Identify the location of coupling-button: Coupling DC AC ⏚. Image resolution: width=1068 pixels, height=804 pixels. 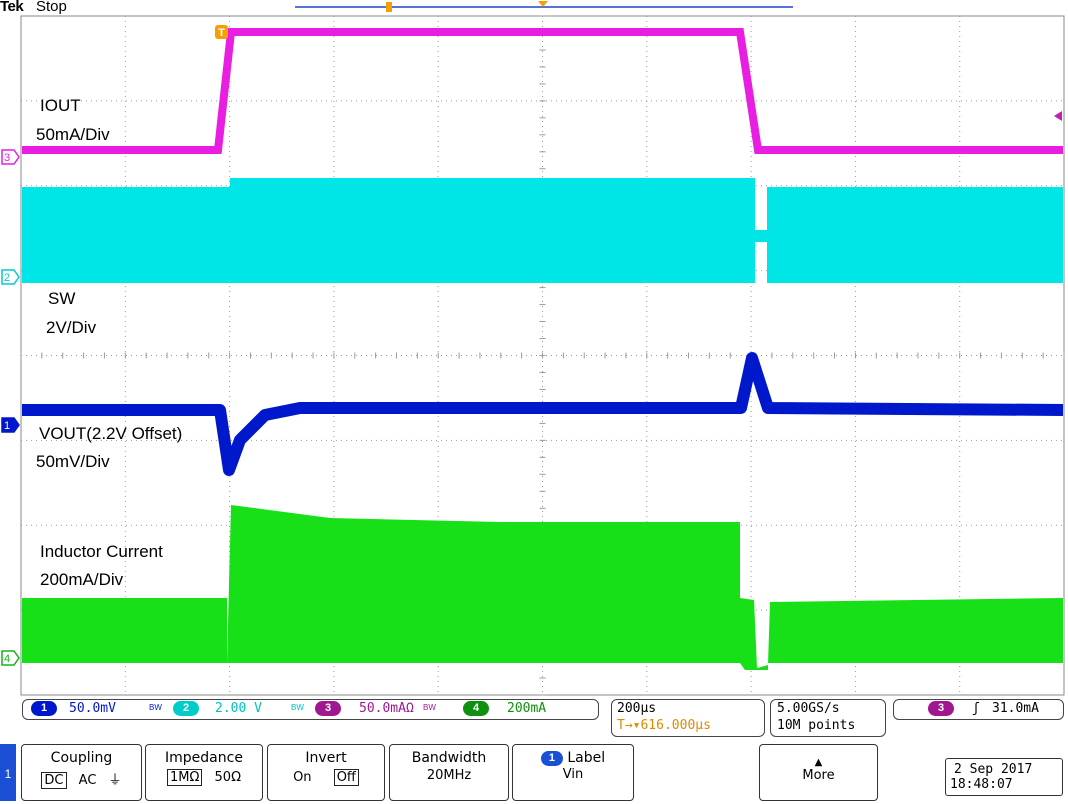
(81, 772).